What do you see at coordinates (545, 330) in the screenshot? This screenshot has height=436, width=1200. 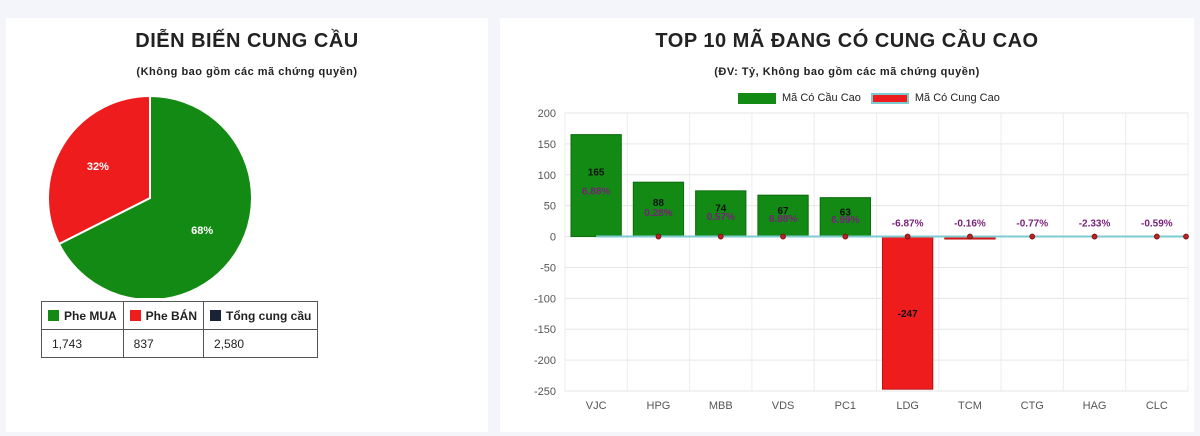 I see `y-tick-label: -150` at bounding box center [545, 330].